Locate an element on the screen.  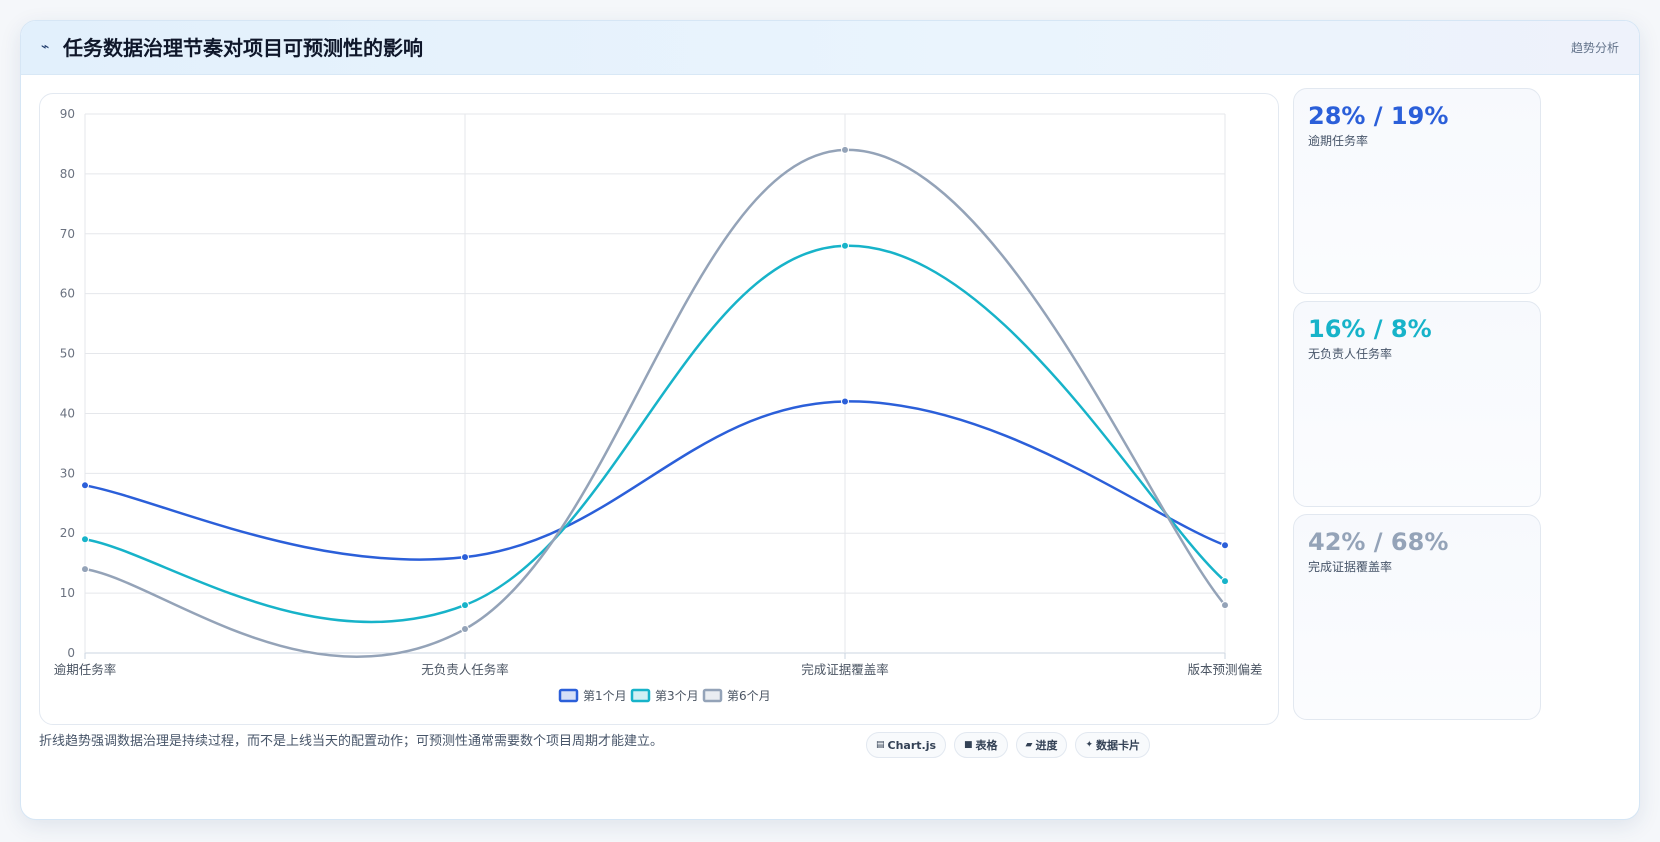
y-tick-label: 20 is located at coordinates (67, 533).